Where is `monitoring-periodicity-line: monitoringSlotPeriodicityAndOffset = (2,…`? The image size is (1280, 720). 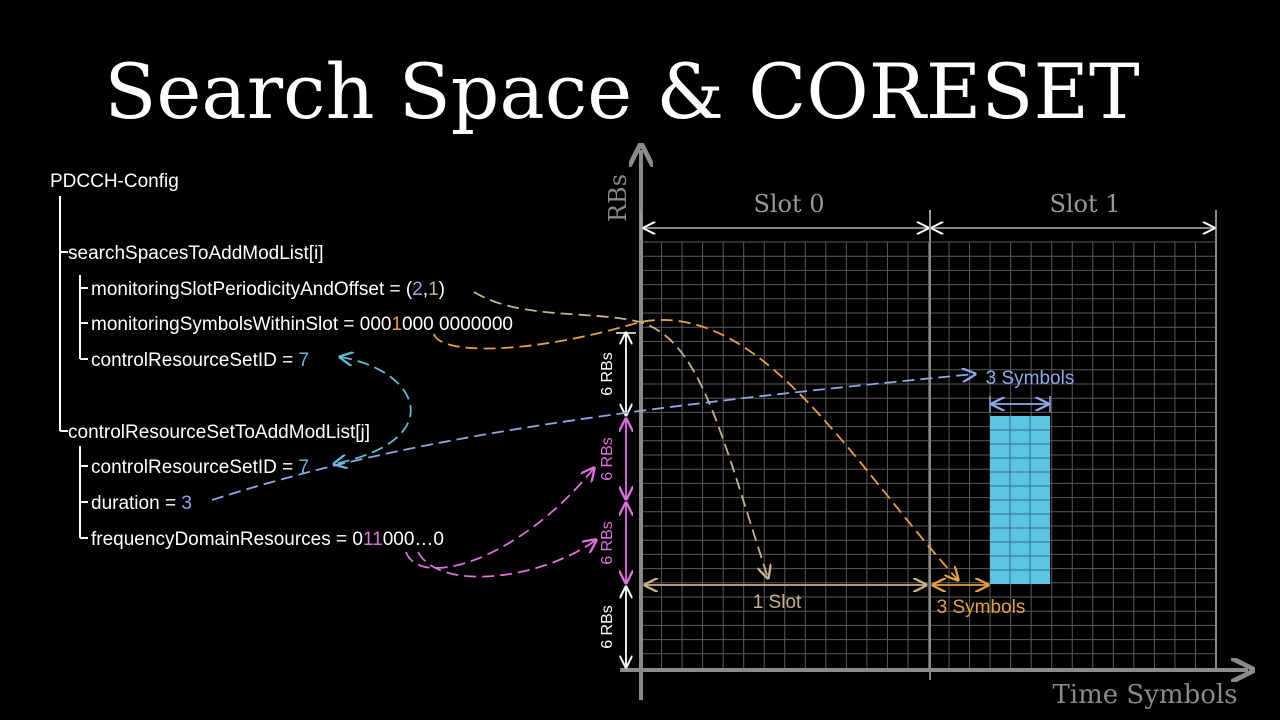 monitoring-periodicity-line: monitoringSlotPeriodicityAndOffset = (2,… is located at coordinates (268, 289).